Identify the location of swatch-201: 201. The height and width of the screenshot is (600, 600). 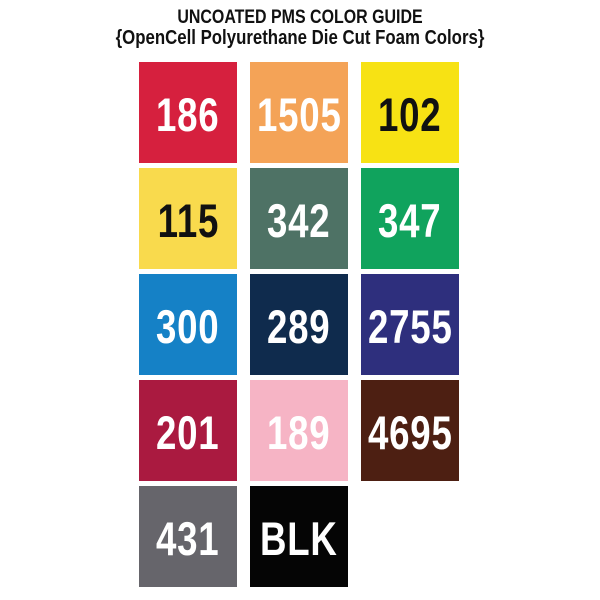
(188, 430).